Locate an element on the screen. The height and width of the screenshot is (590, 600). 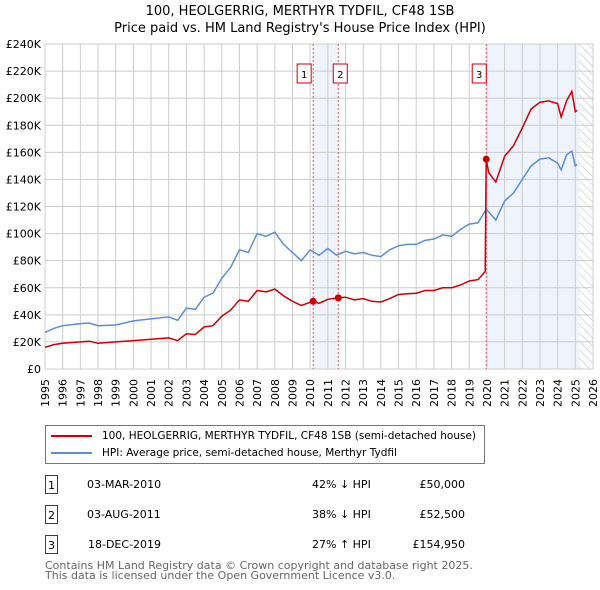
x-tick-label: 1995 is located at coordinates (45, 393).